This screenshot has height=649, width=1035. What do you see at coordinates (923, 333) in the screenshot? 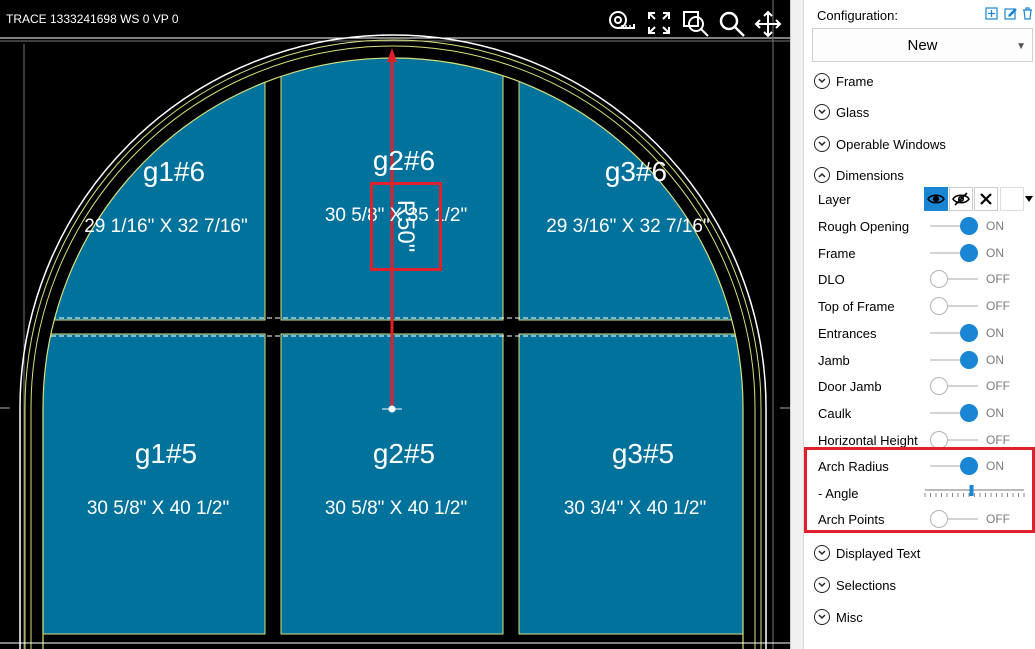
I see `toggle-row: Entrances ON` at bounding box center [923, 333].